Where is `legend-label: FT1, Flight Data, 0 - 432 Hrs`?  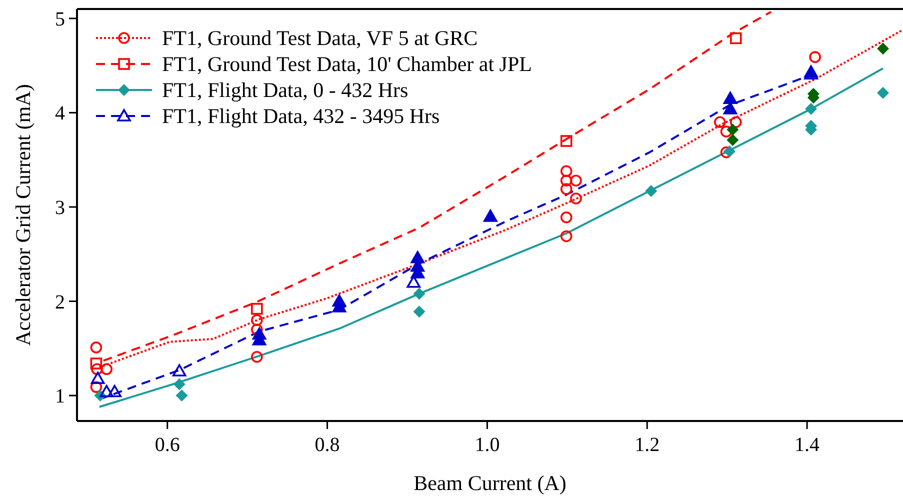 legend-label: FT1, Flight Data, 0 - 432 Hrs is located at coordinates (285, 90).